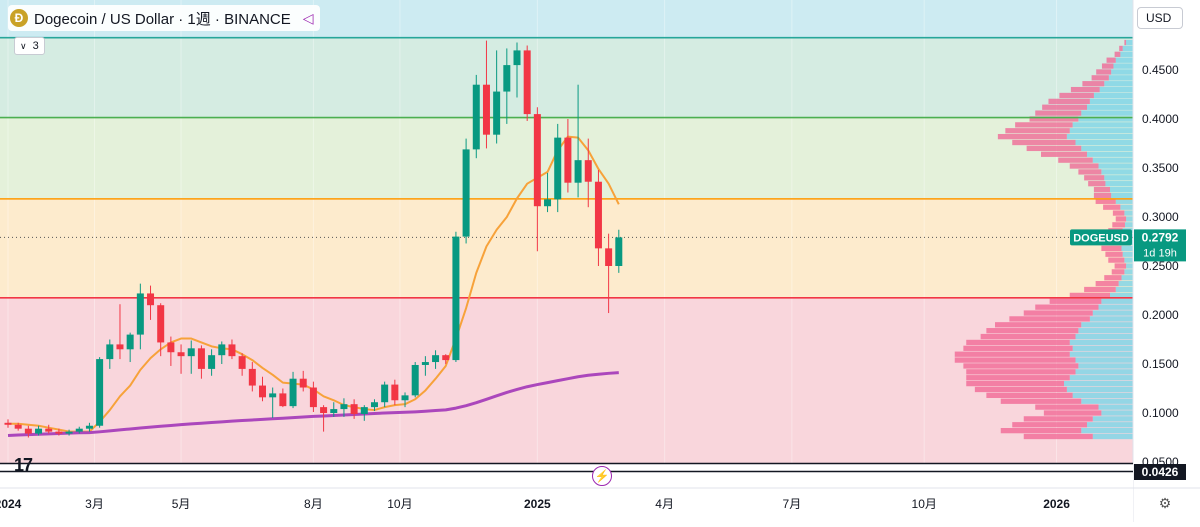 The height and width of the screenshot is (527, 1200). What do you see at coordinates (1160, 18) in the screenshot?
I see `currency-button: USD` at bounding box center [1160, 18].